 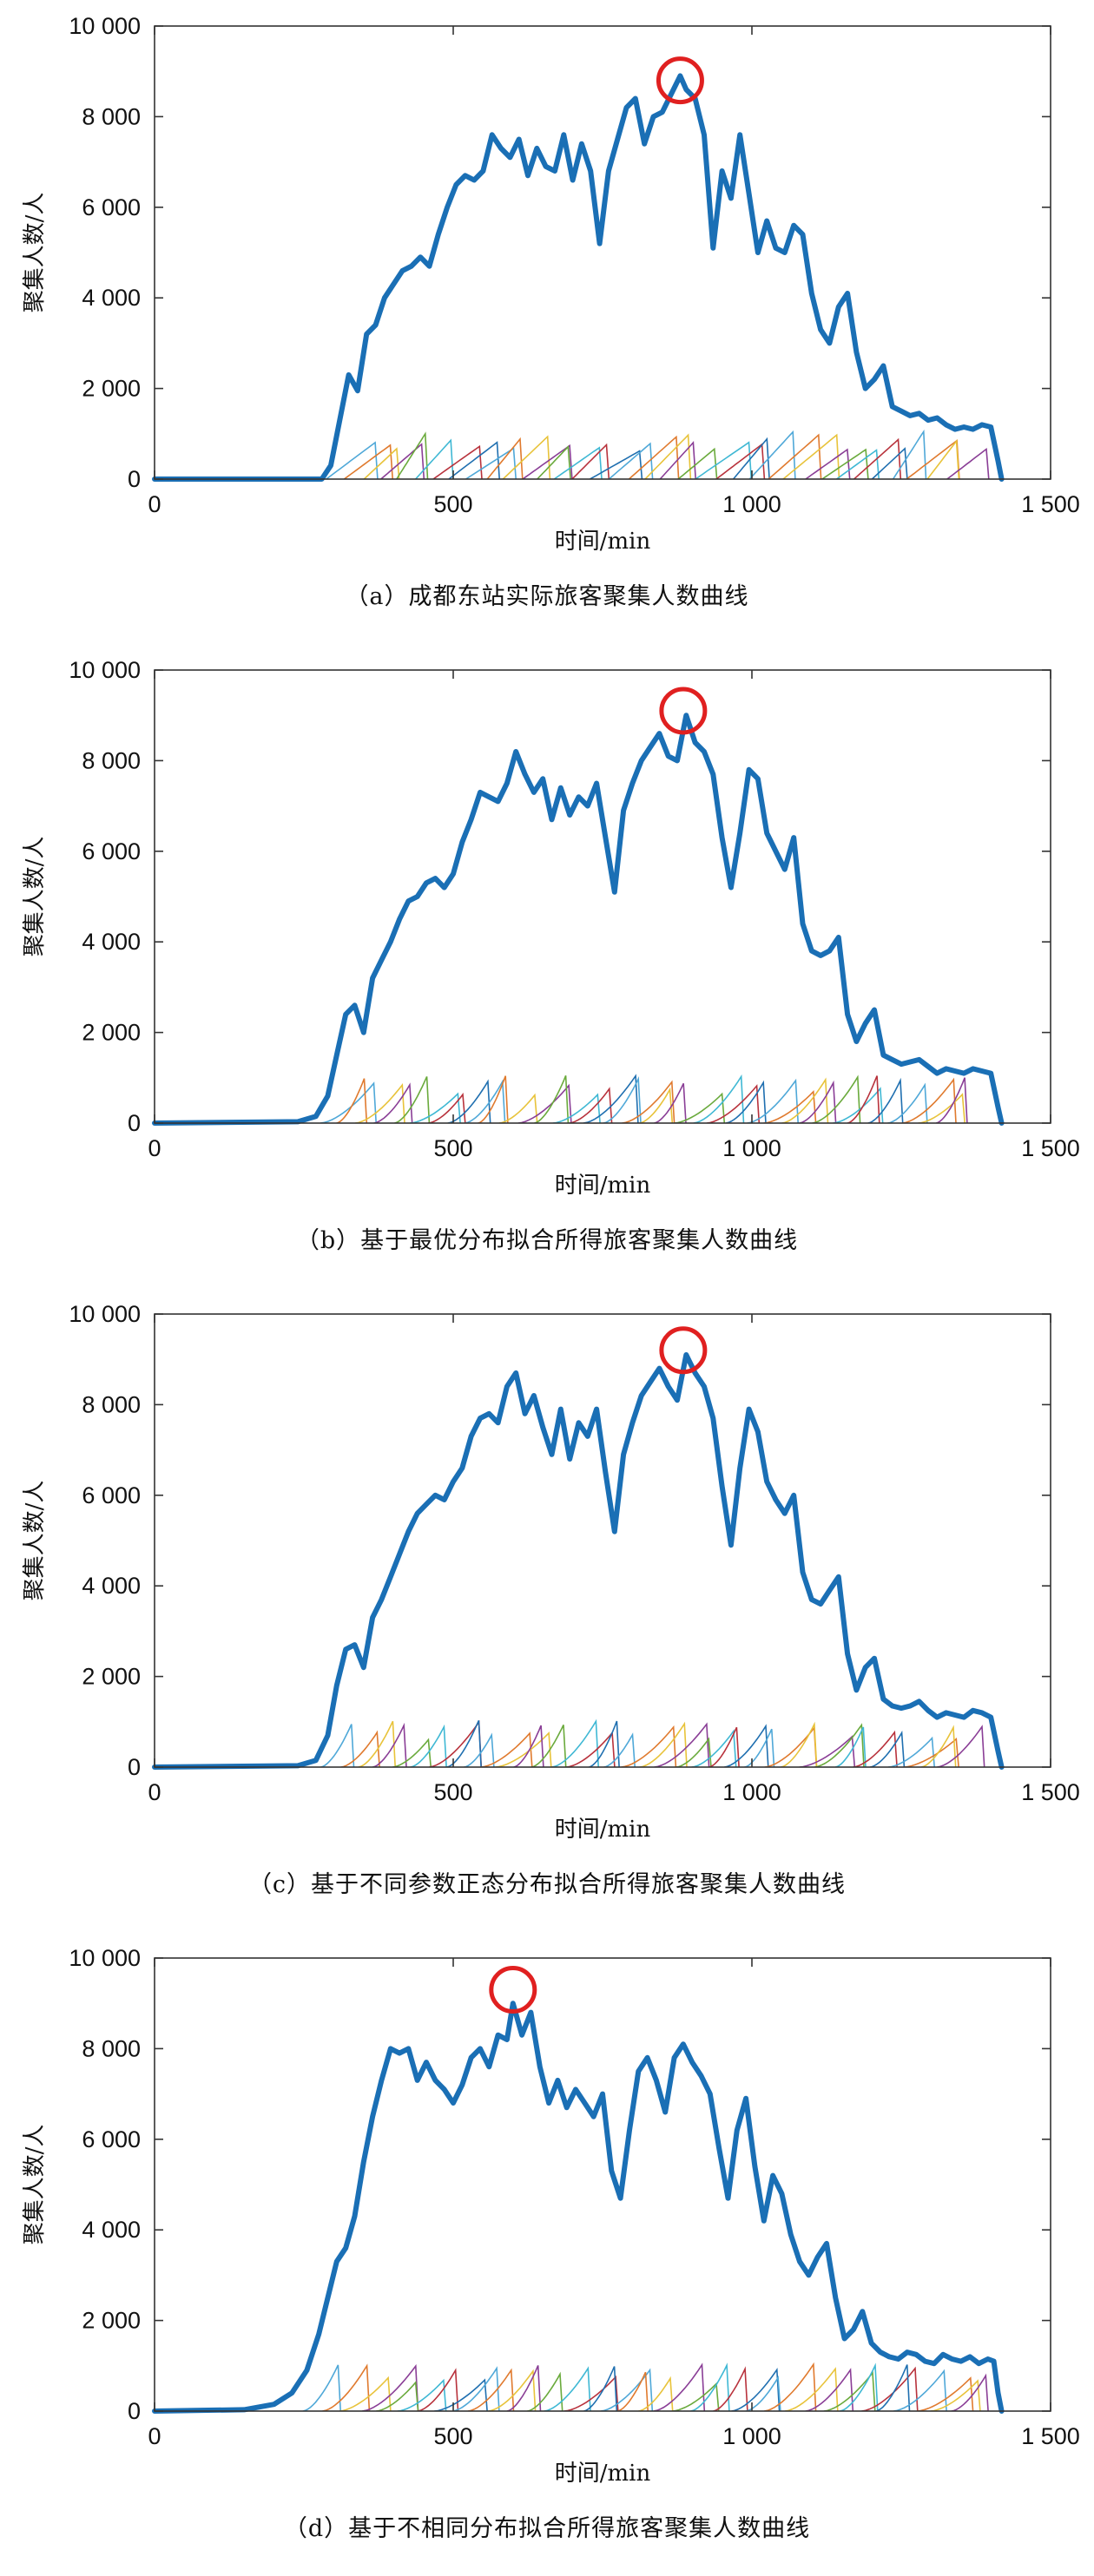 What do you see at coordinates (453, 1792) in the screenshot?
I see `x-tick-label: 500` at bounding box center [453, 1792].